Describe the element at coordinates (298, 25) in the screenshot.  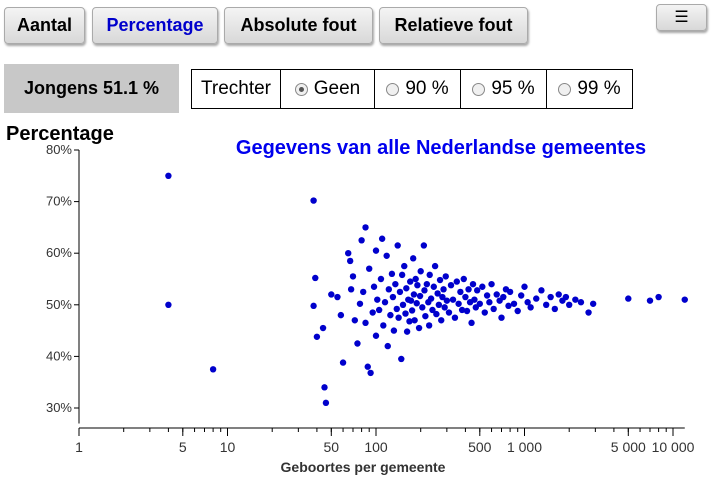
I see `tab-absolute-fout: Absolute fout` at that location.